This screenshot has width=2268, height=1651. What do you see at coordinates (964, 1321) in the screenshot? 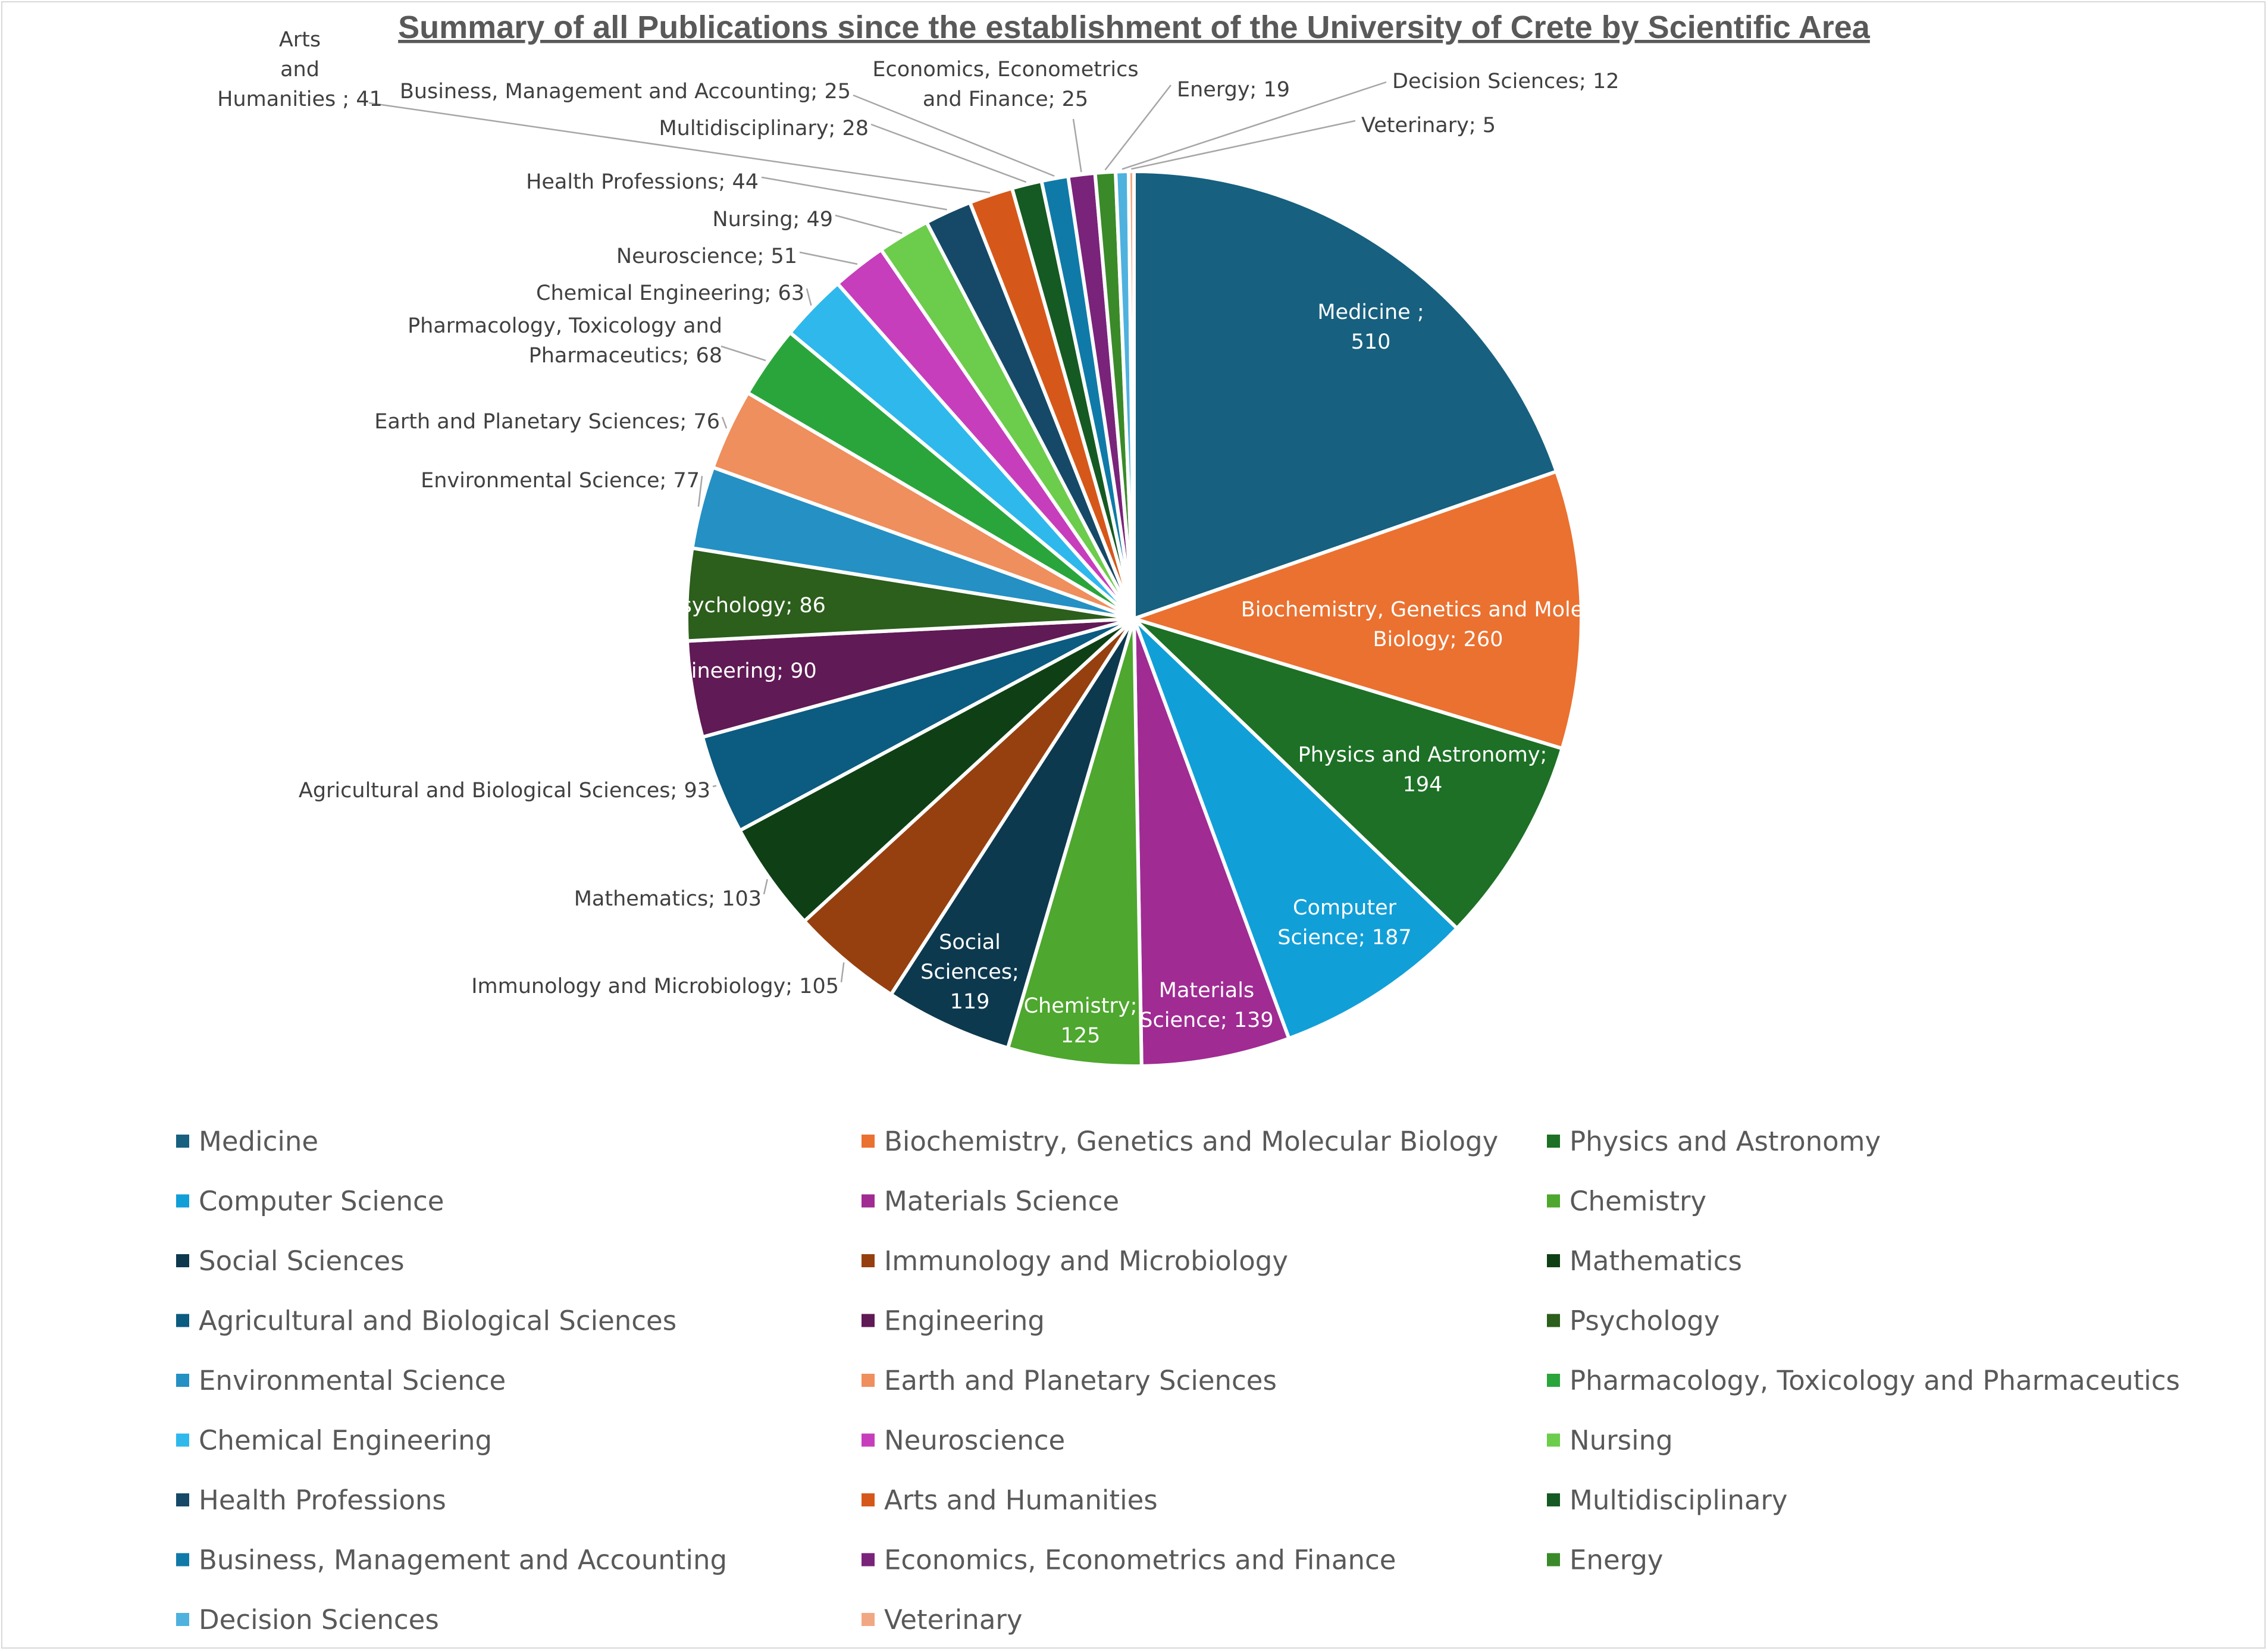
I see `legend-label: Engineering` at bounding box center [964, 1321].